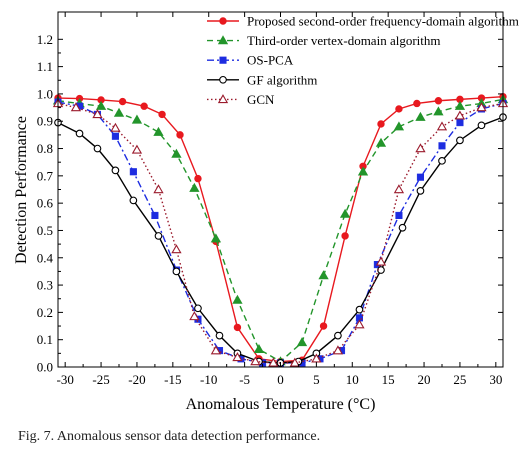 This screenshot has height=464, width=531. I want to click on legend-label-third-order-vertex-domain-algorithm: Third-order vertex-domain algorithm, so click(344, 40).